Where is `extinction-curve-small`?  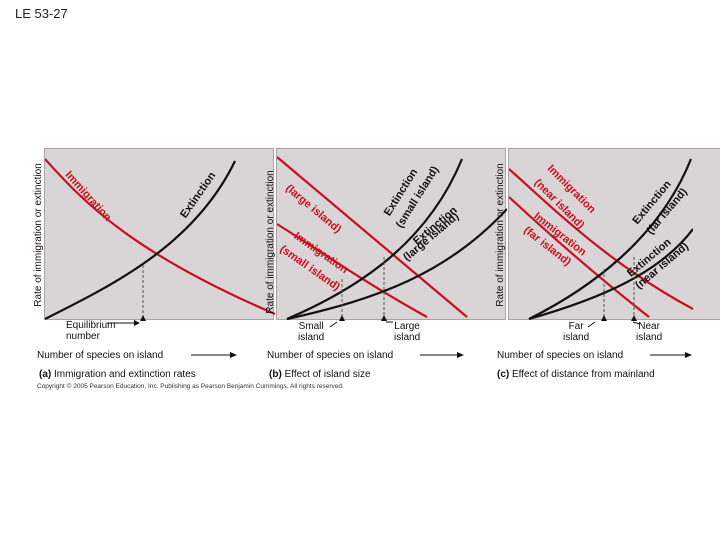
extinction-curve-small is located at coordinates (375, 239).